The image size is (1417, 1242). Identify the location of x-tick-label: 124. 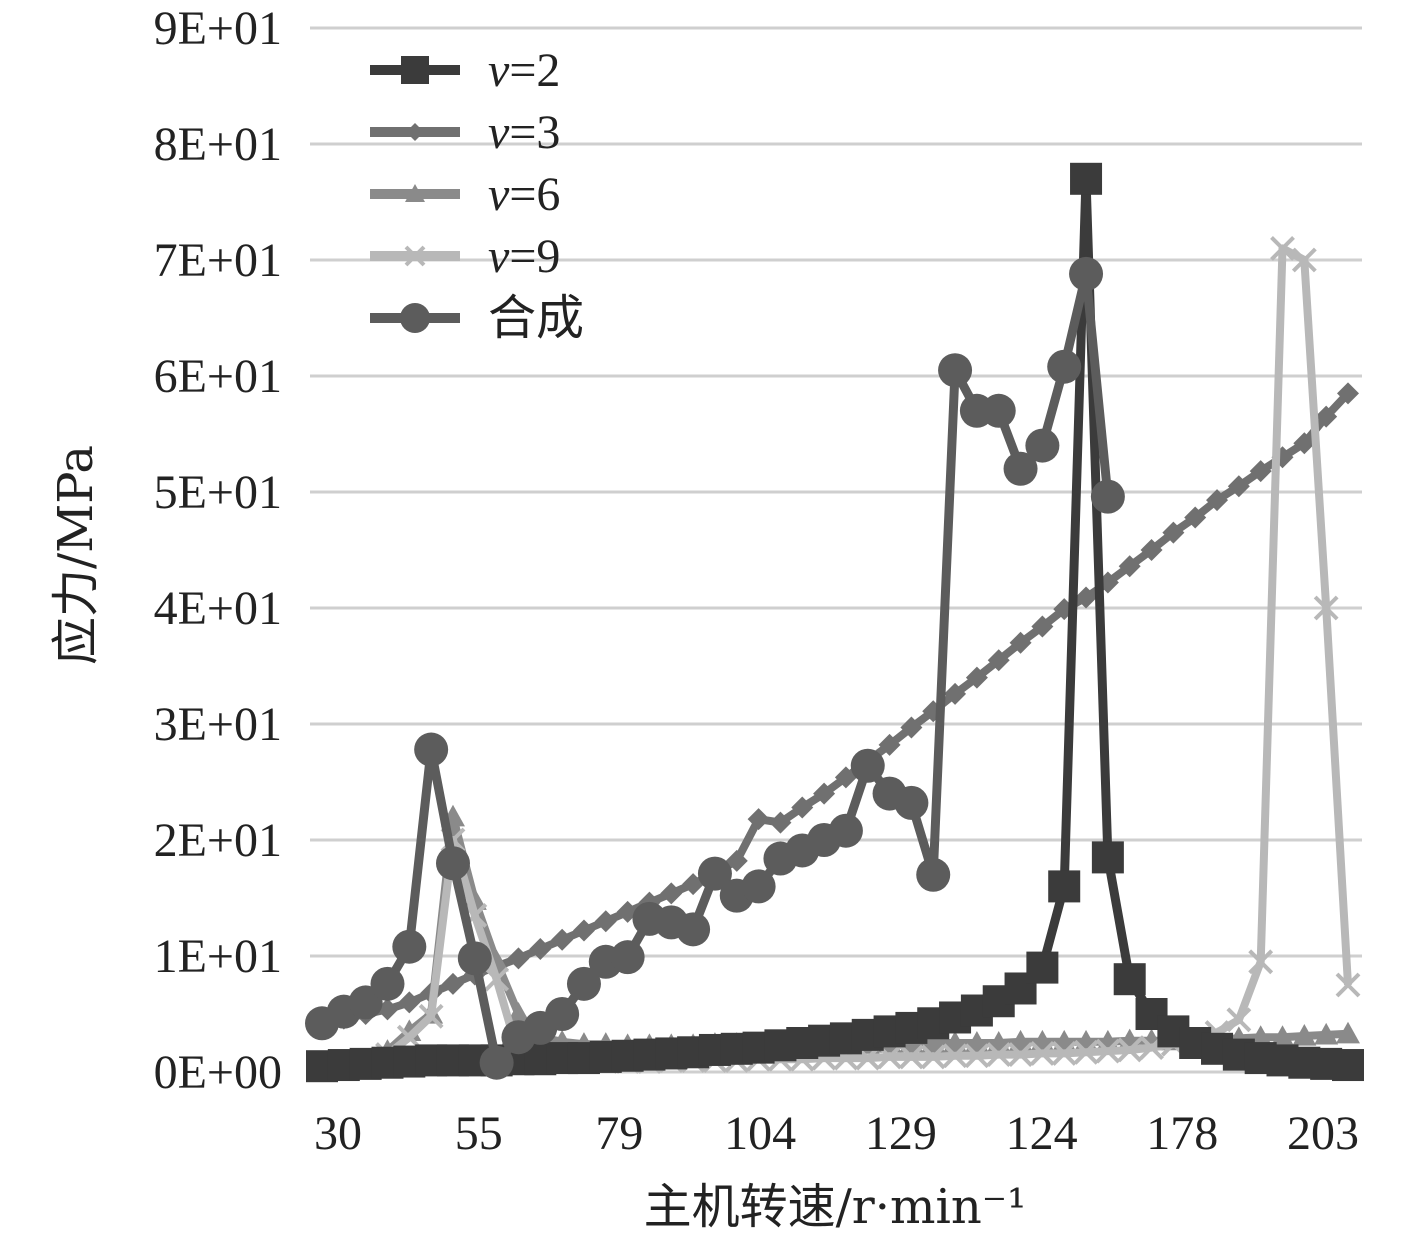
(1042, 1133).